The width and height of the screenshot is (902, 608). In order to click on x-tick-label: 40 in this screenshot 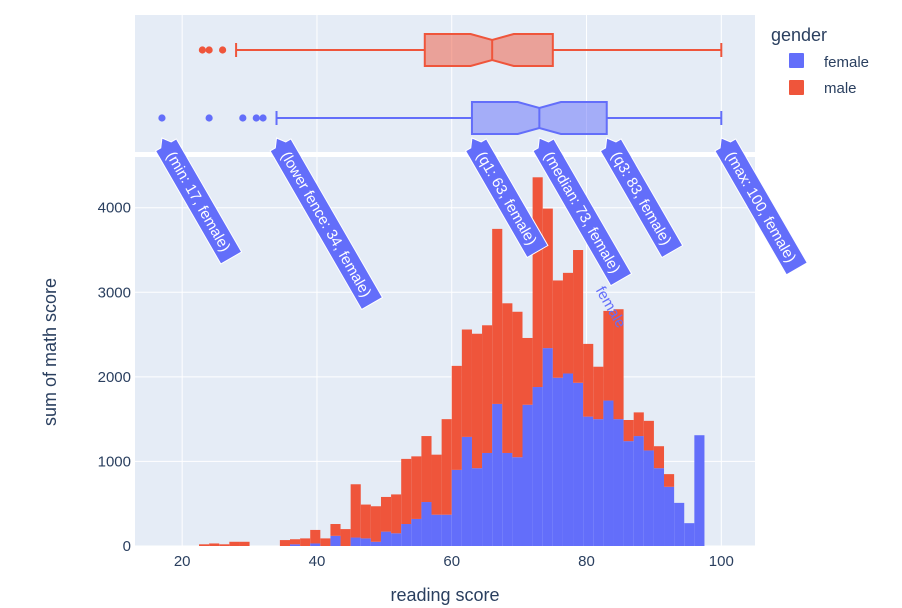, I will do `click(317, 561)`.